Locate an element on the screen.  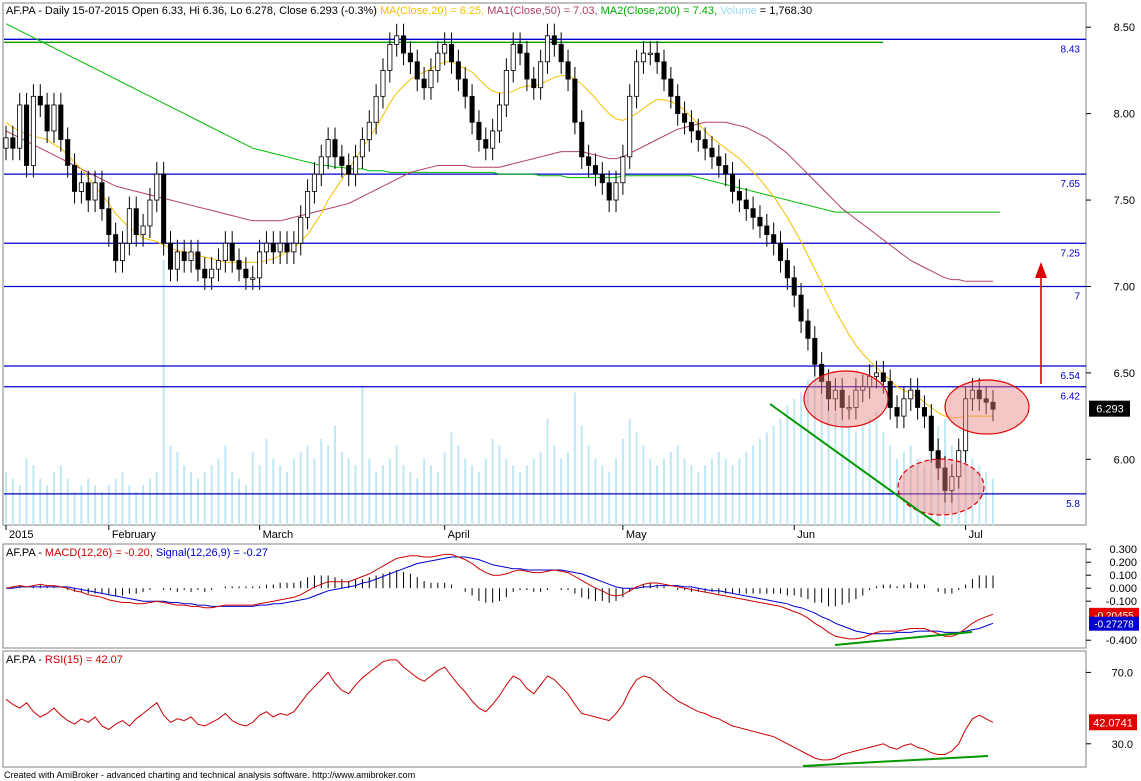
y-tick-label: 0.200 is located at coordinates (1123, 563).